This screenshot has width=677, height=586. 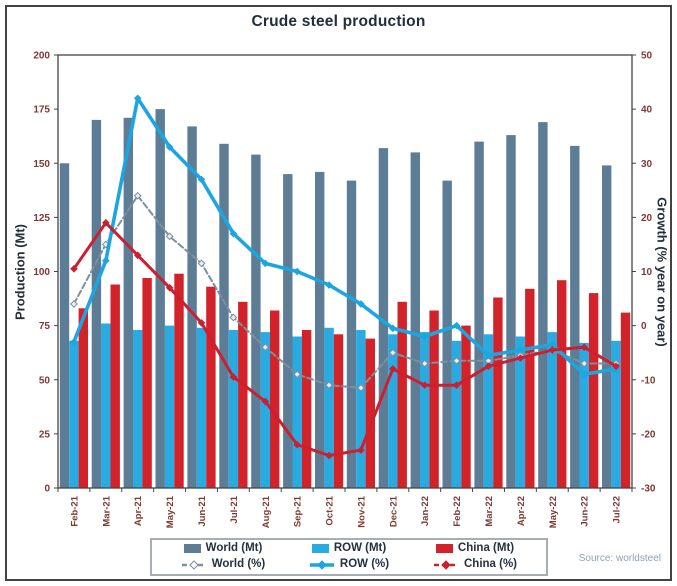 I want to click on legend-label: World (%), so click(x=238, y=564).